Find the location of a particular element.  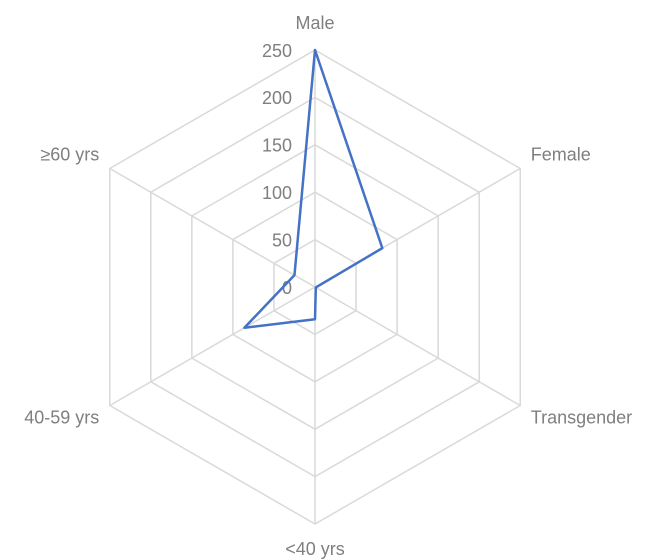

r-tick-label: 250 is located at coordinates (277, 51).